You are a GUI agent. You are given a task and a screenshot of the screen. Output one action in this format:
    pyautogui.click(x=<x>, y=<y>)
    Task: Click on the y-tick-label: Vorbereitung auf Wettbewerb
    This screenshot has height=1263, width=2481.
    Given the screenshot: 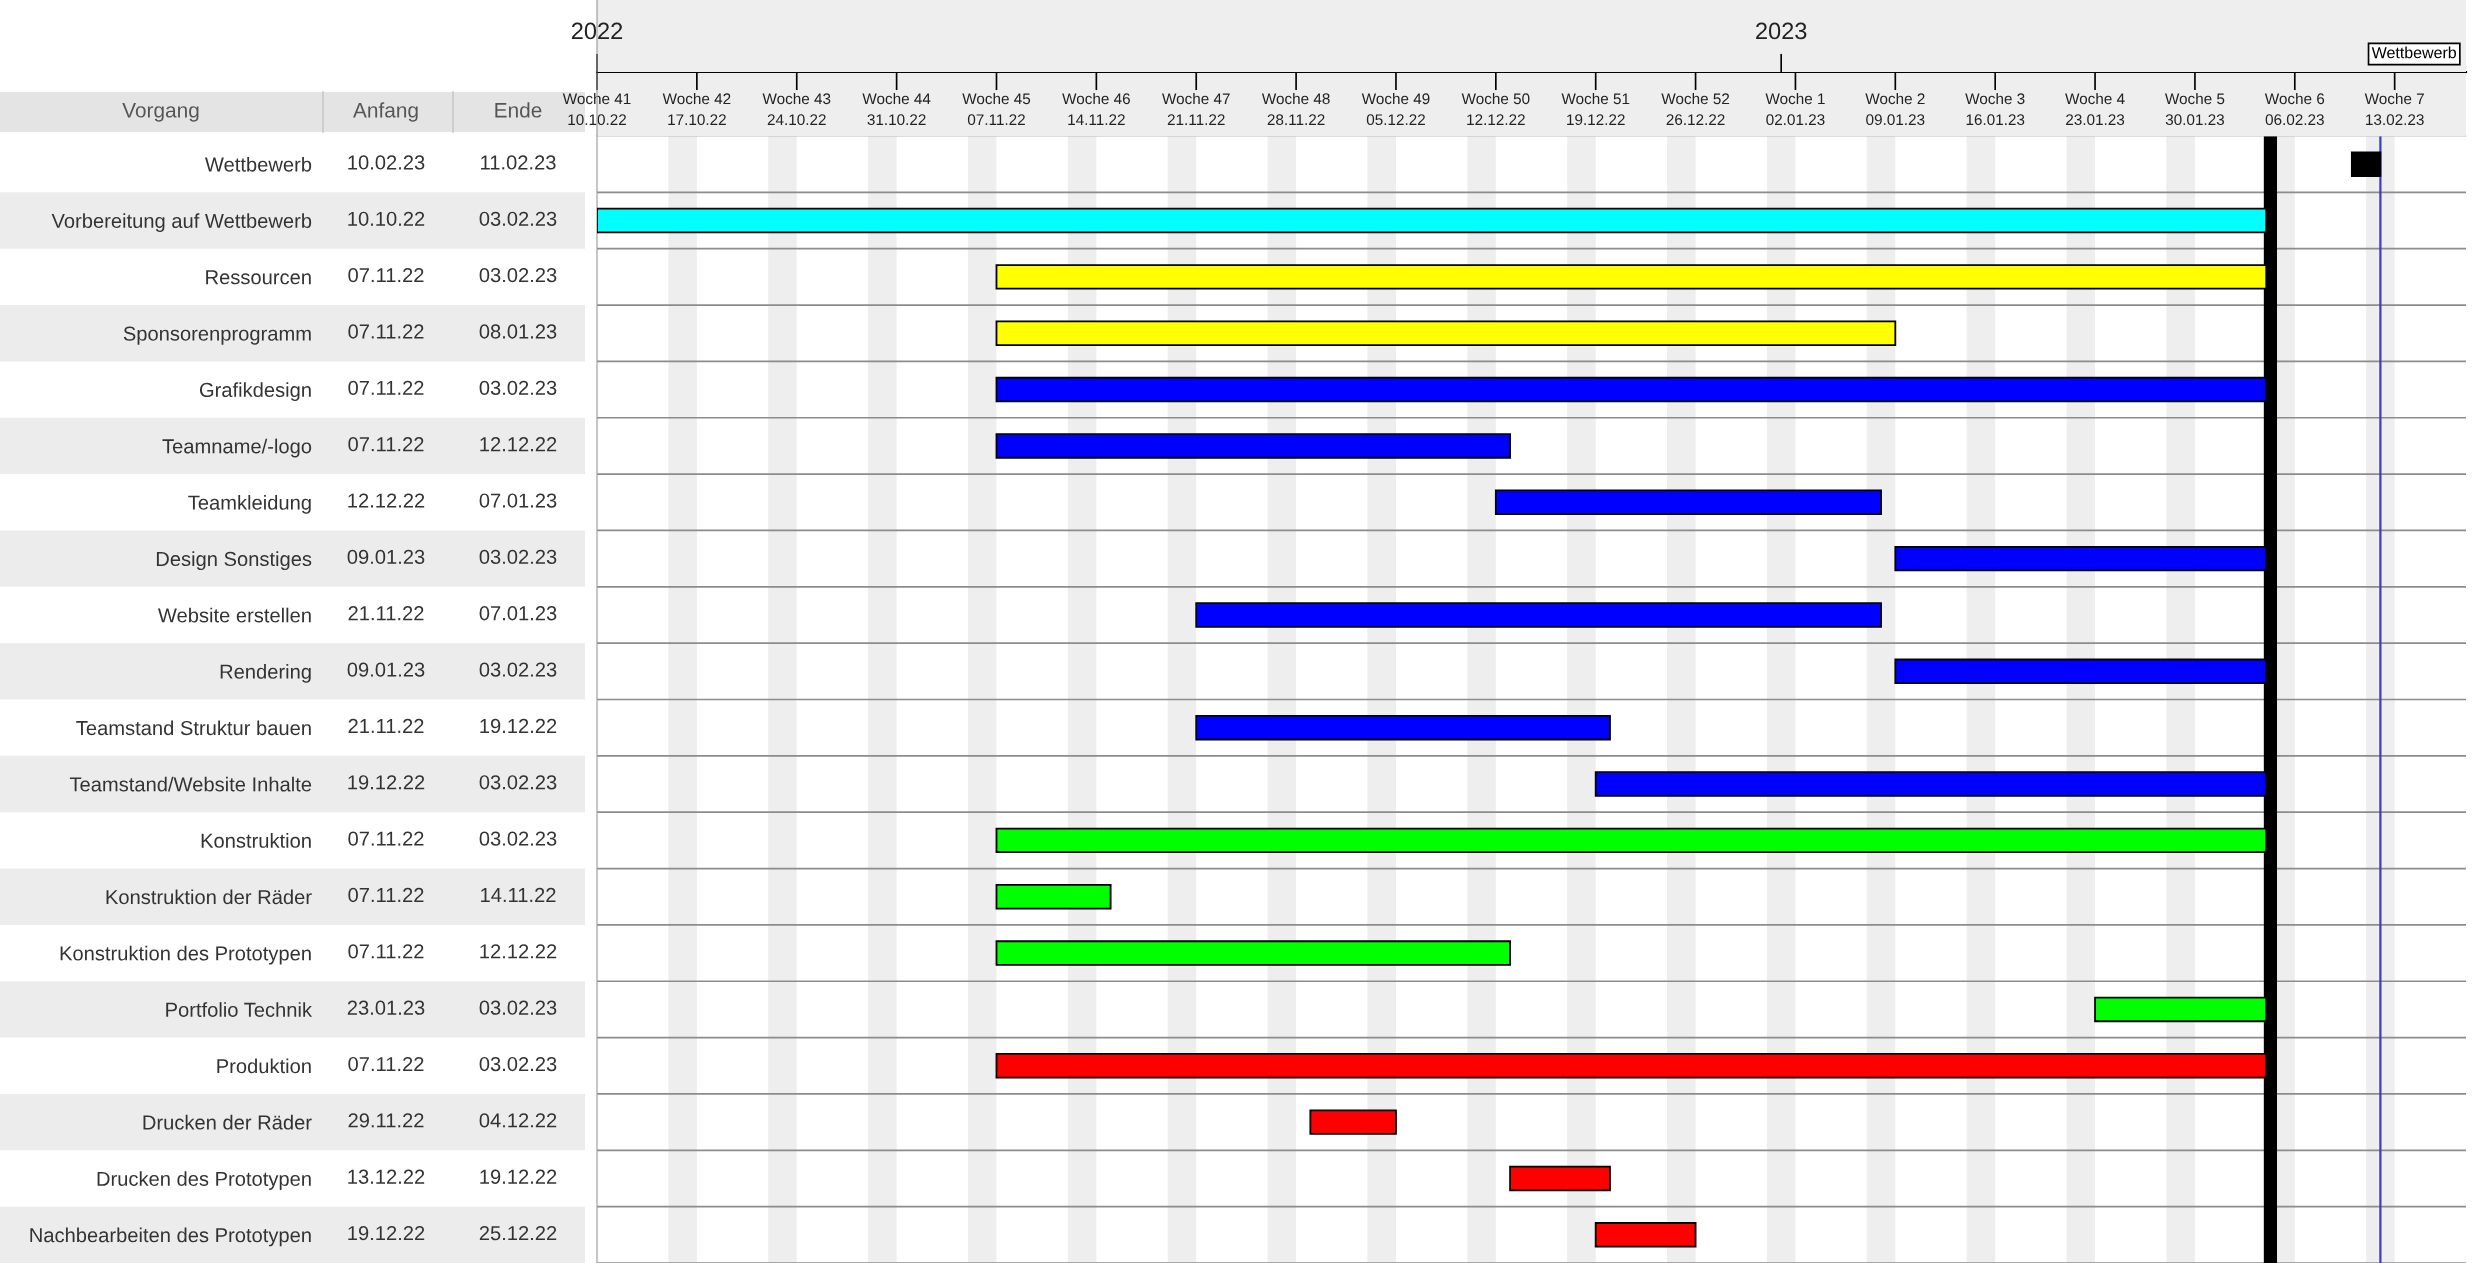 What is the action you would take?
    pyautogui.click(x=181, y=222)
    